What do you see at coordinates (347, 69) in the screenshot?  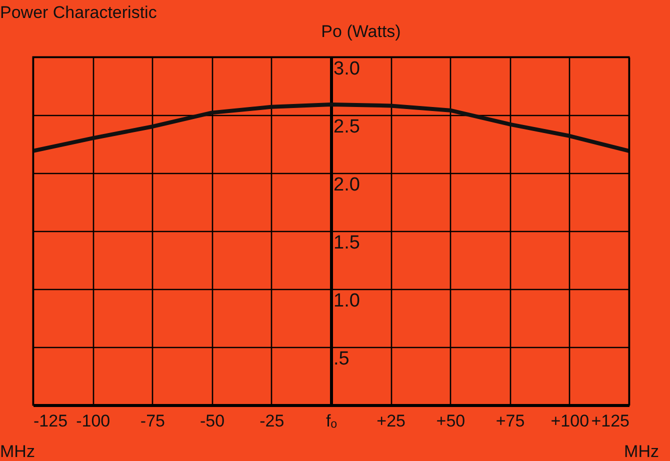 I see `y-tick-label: 3.0` at bounding box center [347, 69].